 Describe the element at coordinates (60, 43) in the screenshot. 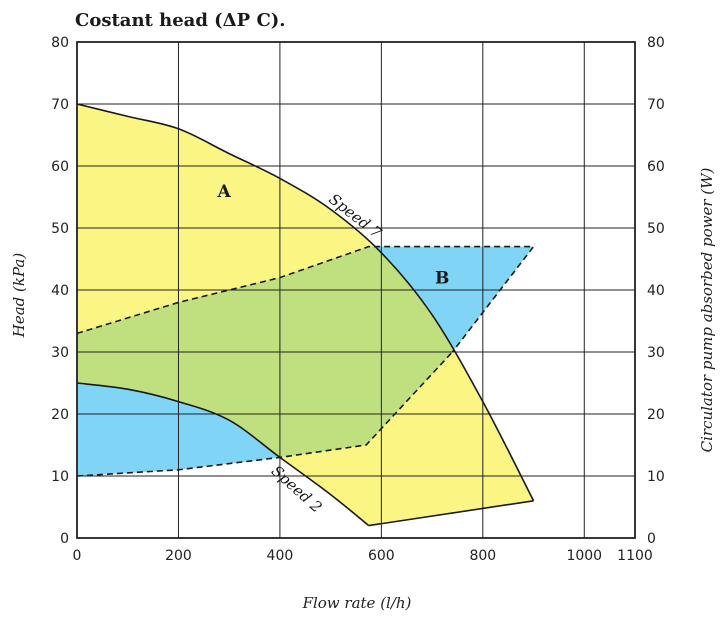

I see `y-tick-label: 80` at that location.